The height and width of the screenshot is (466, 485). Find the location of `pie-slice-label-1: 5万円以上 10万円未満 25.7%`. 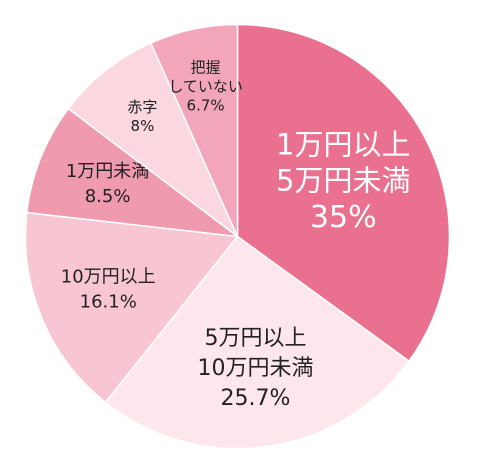

pie-slice-label-1: 5万円以上 10万円未満 25.7% is located at coordinates (255, 368).